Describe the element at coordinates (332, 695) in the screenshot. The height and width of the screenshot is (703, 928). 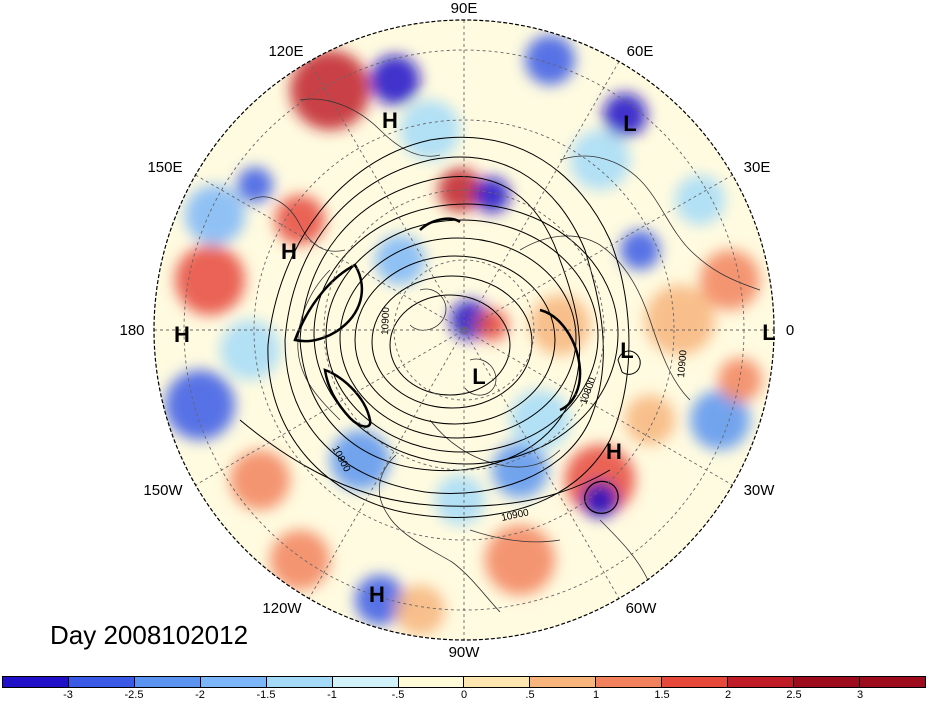
I see `colorbar-tick-label: -1` at that location.